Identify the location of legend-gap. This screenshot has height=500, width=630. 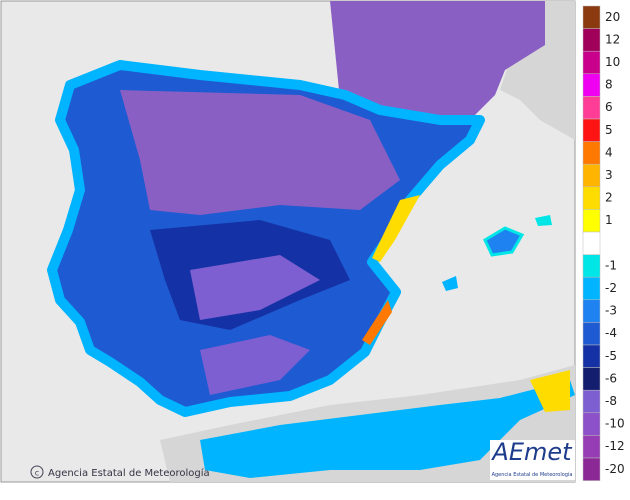
(591, 243).